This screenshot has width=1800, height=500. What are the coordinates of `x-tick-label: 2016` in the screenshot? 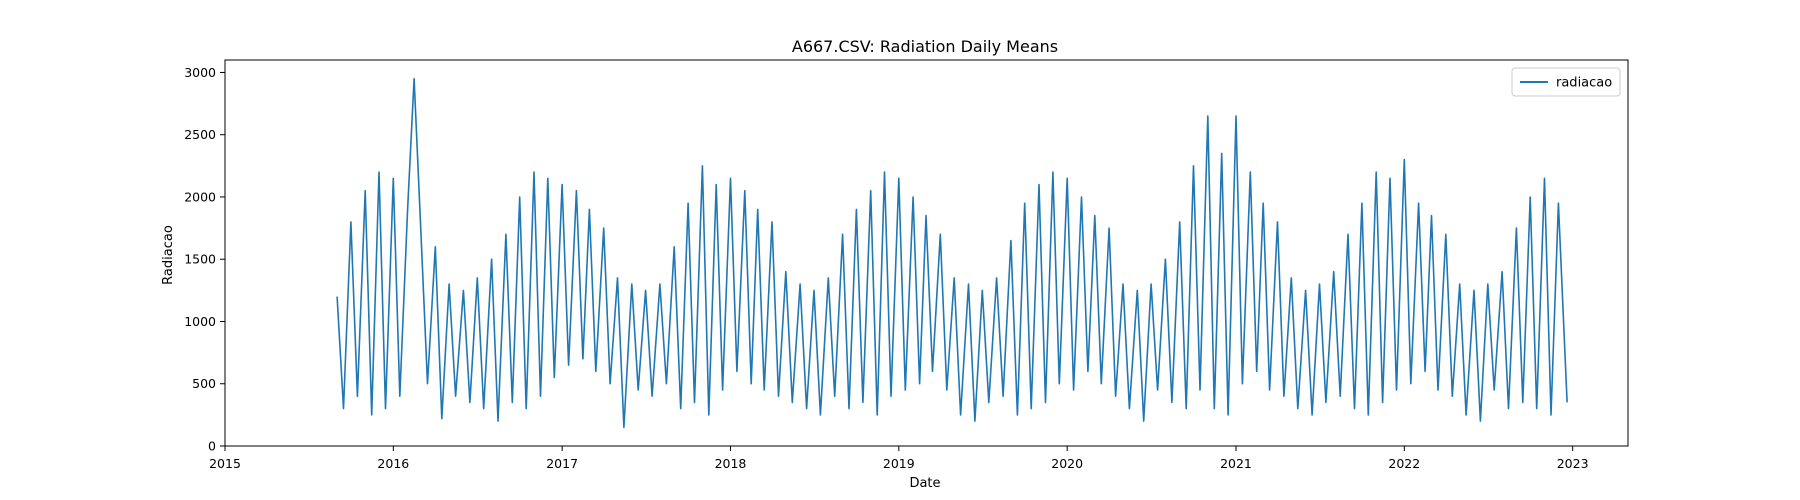 It's located at (393, 463).